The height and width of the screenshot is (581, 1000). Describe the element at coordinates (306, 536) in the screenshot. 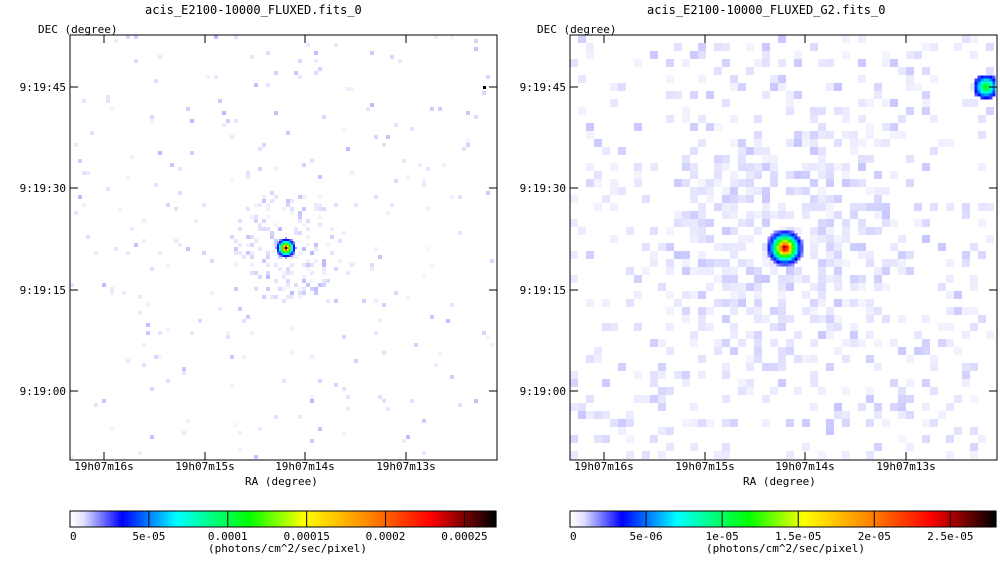

I see `colorbar-tick-label: 0.00015` at that location.